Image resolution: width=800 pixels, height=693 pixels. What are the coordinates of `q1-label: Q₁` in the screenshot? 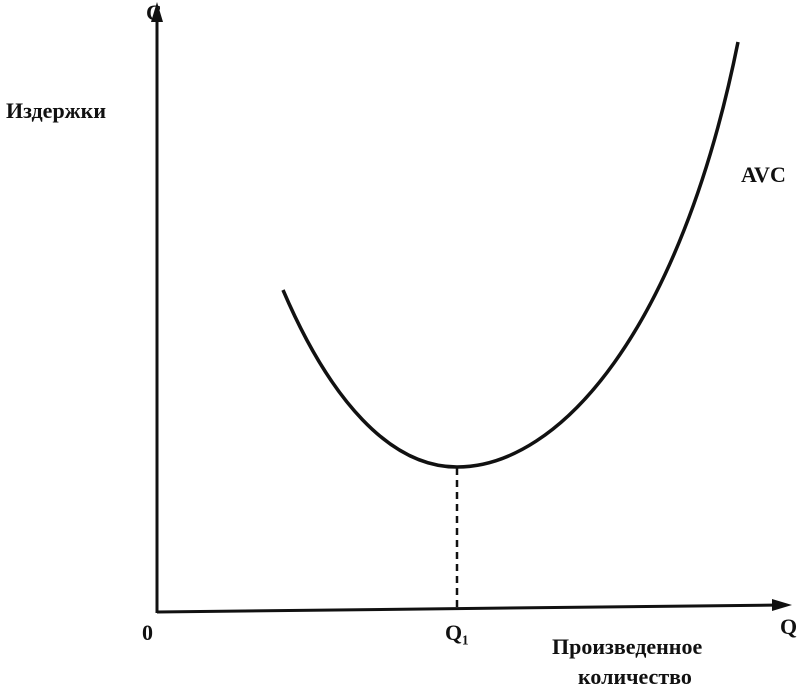 It's located at (457, 632).